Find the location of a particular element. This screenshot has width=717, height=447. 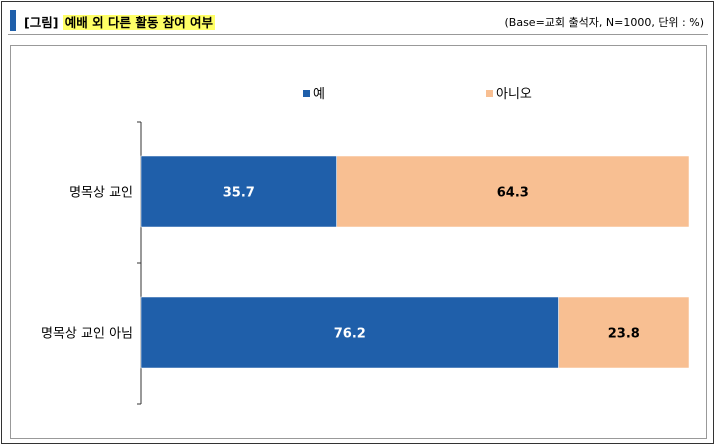

title-prefix: [그림] is located at coordinates (41, 22).